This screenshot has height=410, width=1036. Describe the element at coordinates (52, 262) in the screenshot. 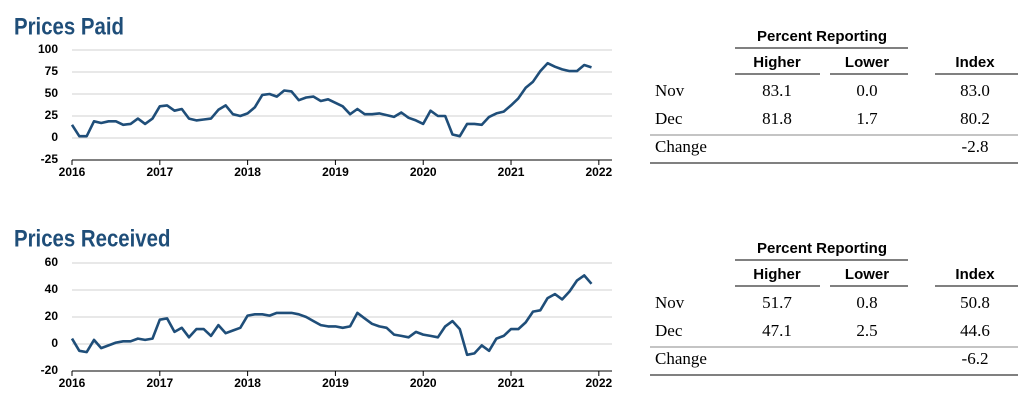

I see `y-tick-label: 60` at that location.